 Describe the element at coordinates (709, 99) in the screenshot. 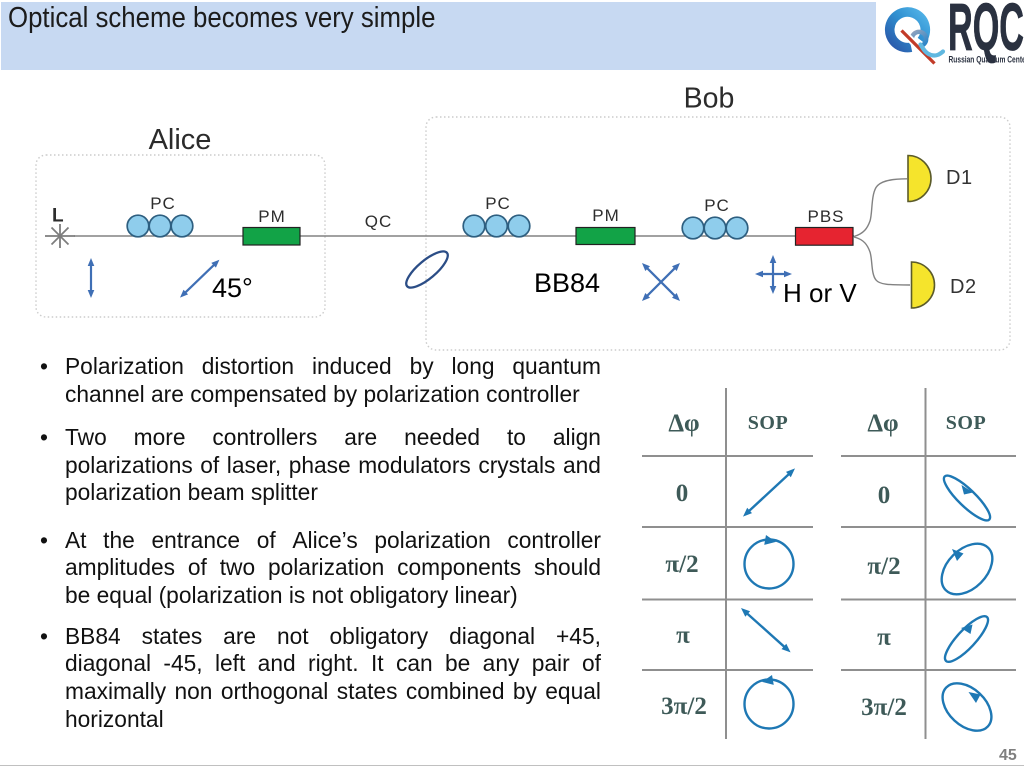

I see `svg-text: Bob` at that location.